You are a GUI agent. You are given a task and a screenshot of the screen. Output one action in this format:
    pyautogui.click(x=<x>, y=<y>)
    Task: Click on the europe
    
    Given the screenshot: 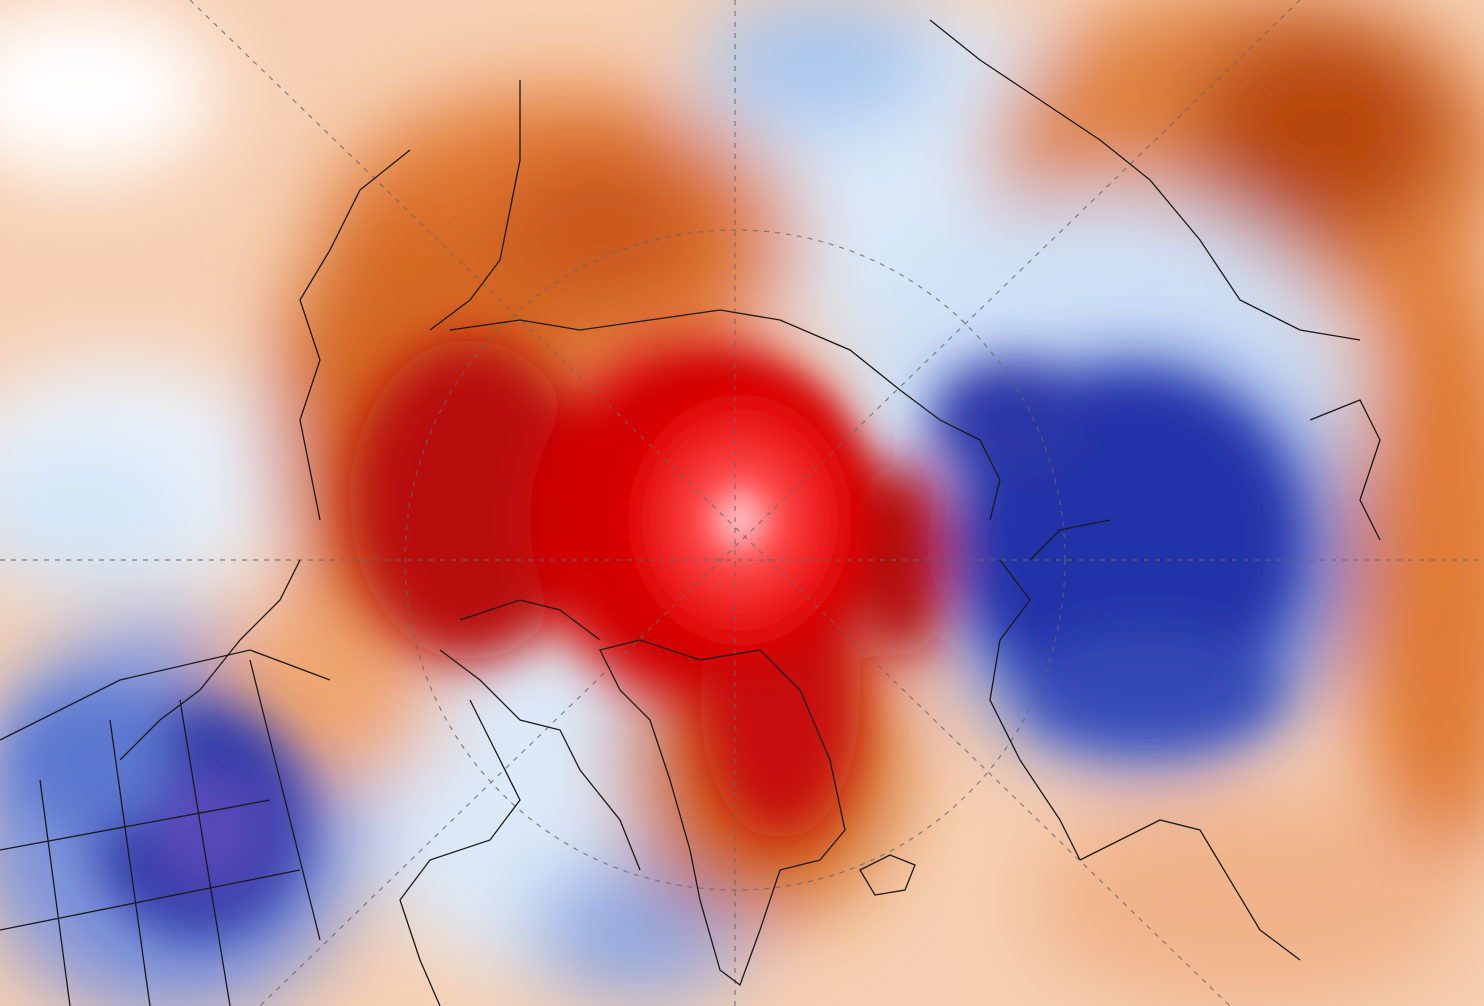 What is the action you would take?
    pyautogui.click(x=1230, y=680)
    